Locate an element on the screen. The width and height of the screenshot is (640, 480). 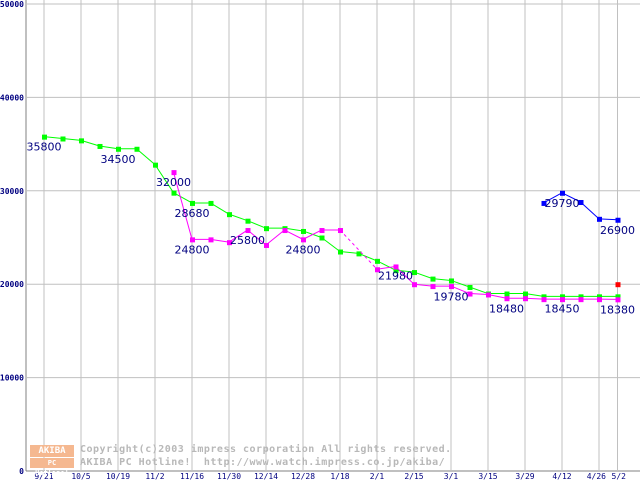
x-tick-label: 4/26 is located at coordinates (596, 476).